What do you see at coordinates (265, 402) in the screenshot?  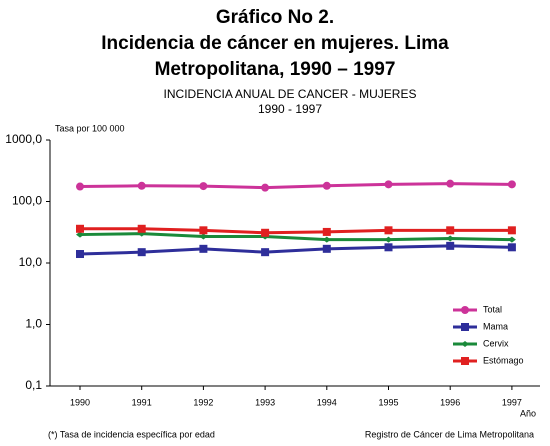 I see `x-tick-label: 1993` at bounding box center [265, 402].